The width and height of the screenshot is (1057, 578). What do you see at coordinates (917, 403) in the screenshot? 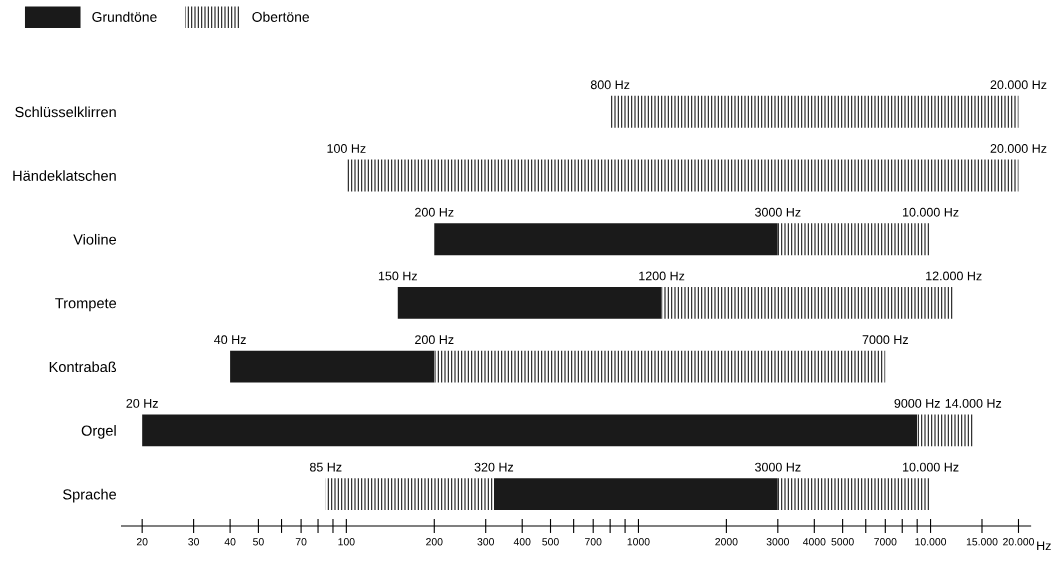
I see `annotation: 9000 Hz` at bounding box center [917, 403].